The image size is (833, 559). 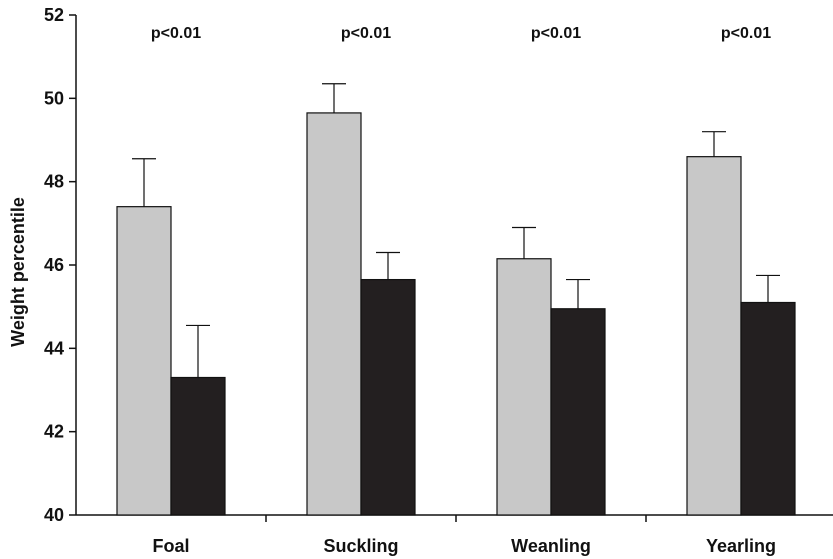 What do you see at coordinates (54, 348) in the screenshot?
I see `y-tick-label: 44` at bounding box center [54, 348].